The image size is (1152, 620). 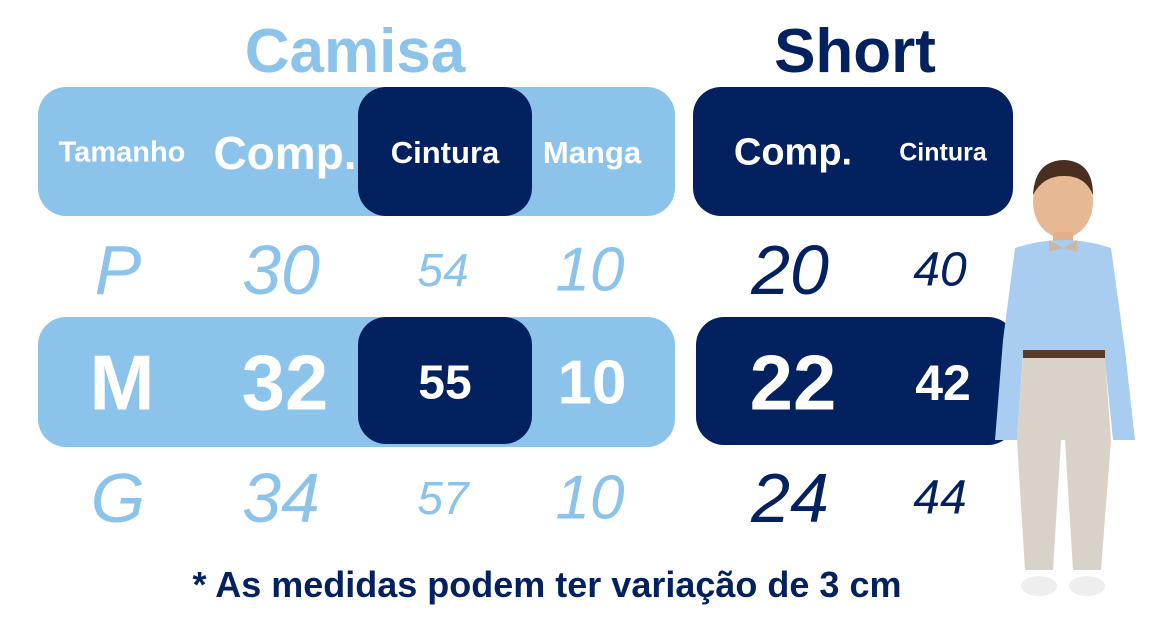 What do you see at coordinates (285, 382) in the screenshot?
I see `row-m-shirt-length: 32` at bounding box center [285, 382].